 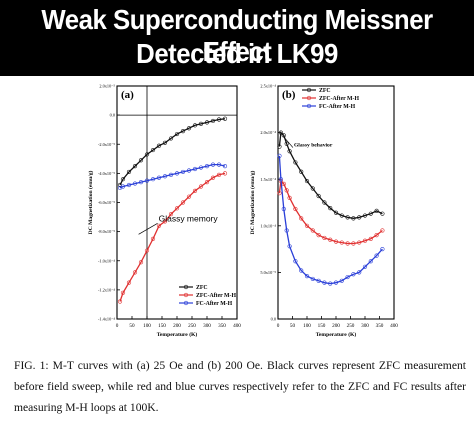 I want to click on panel-a-series-2-line, so click(x=172, y=176).